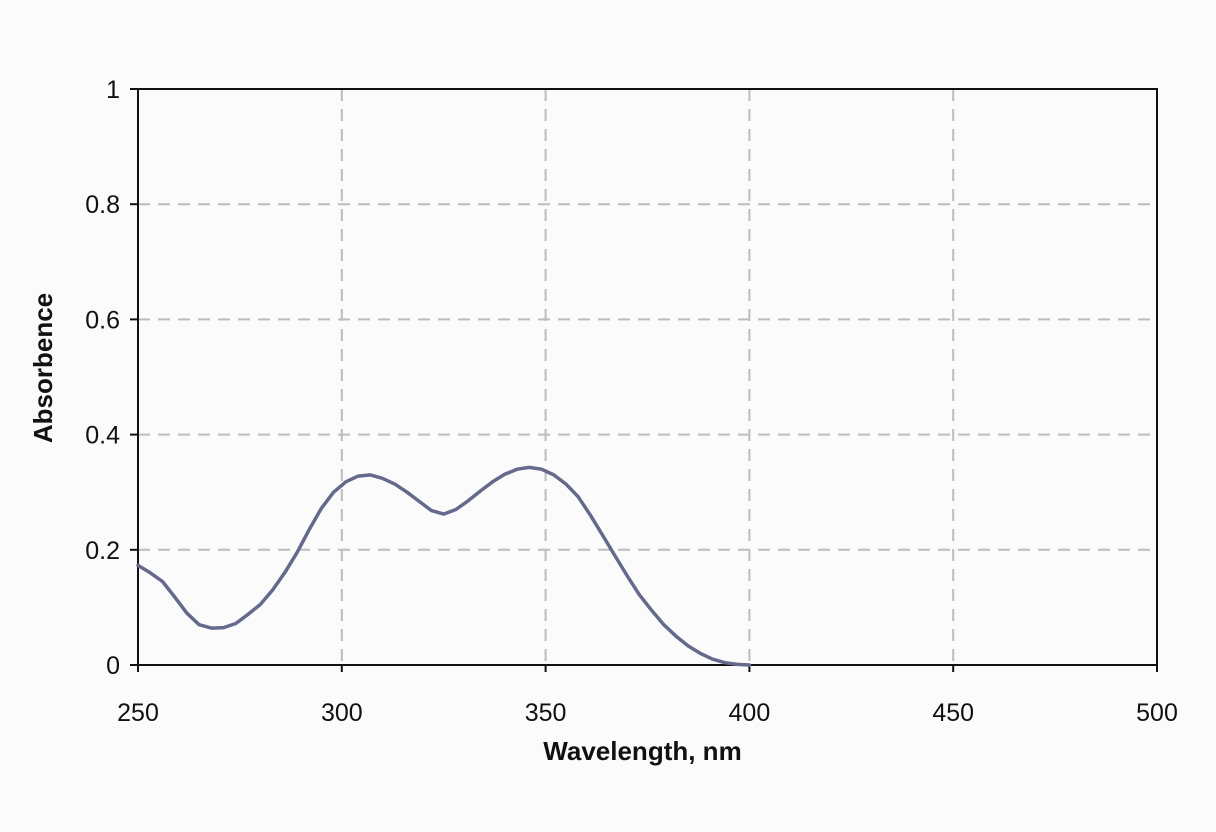 The height and width of the screenshot is (832, 1216). Describe the element at coordinates (102, 436) in the screenshot. I see `y-tick-label: 0.4` at that location.